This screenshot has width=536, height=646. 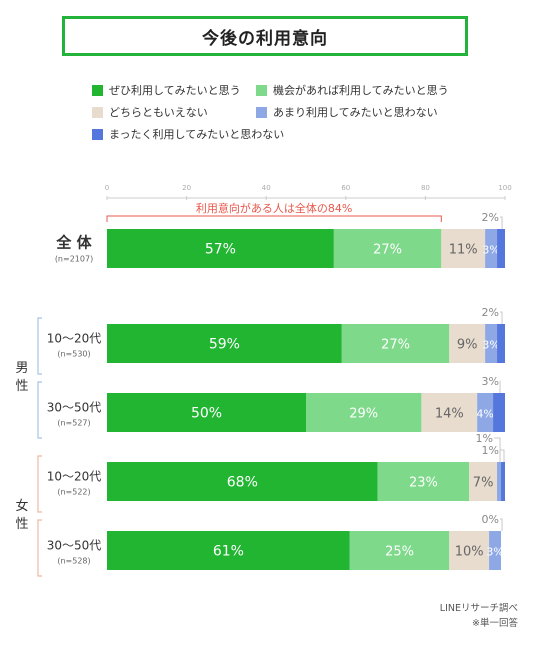 I want to click on chart-title: 今後の利用意向, so click(x=265, y=38).